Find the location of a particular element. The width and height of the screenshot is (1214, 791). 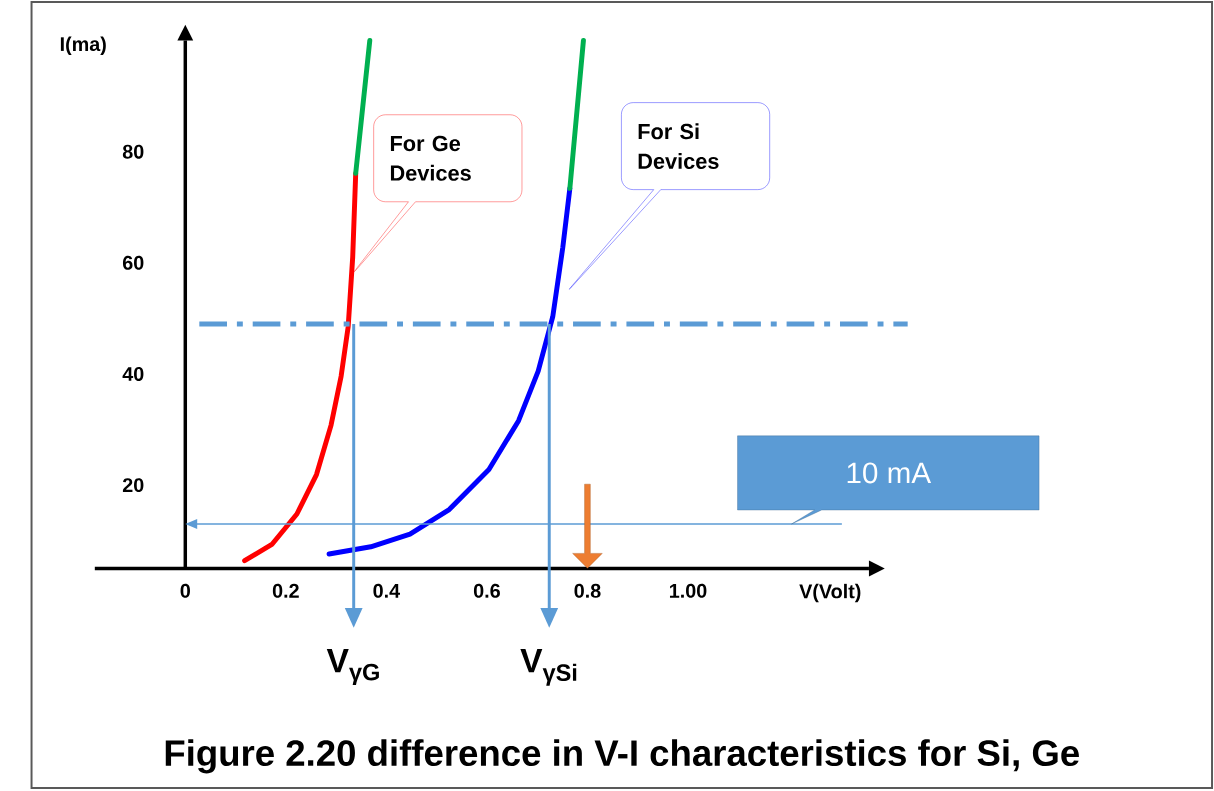

y-tick-label: 20 is located at coordinates (133, 485).